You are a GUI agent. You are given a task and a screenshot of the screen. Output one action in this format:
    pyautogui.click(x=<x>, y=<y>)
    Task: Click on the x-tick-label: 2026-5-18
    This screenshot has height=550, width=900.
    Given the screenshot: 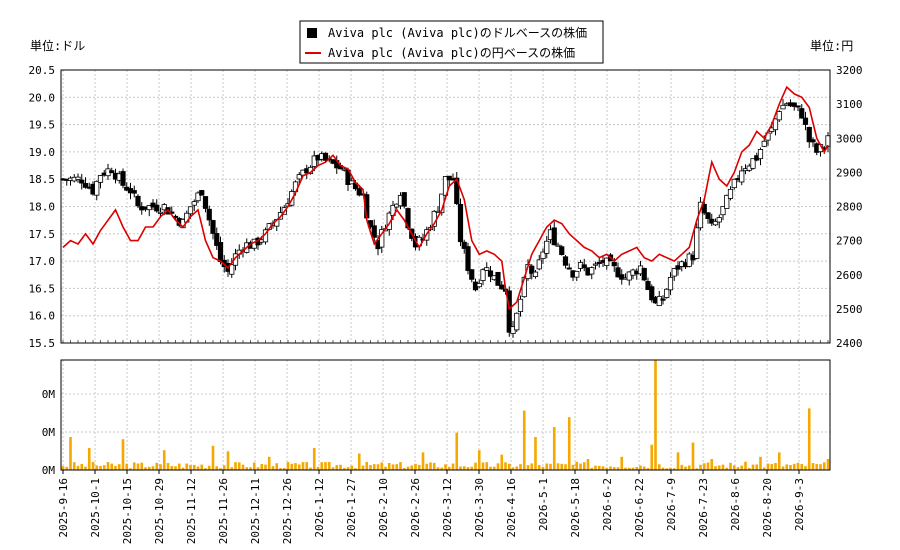 What is the action you would take?
    pyautogui.click(x=575, y=508)
    